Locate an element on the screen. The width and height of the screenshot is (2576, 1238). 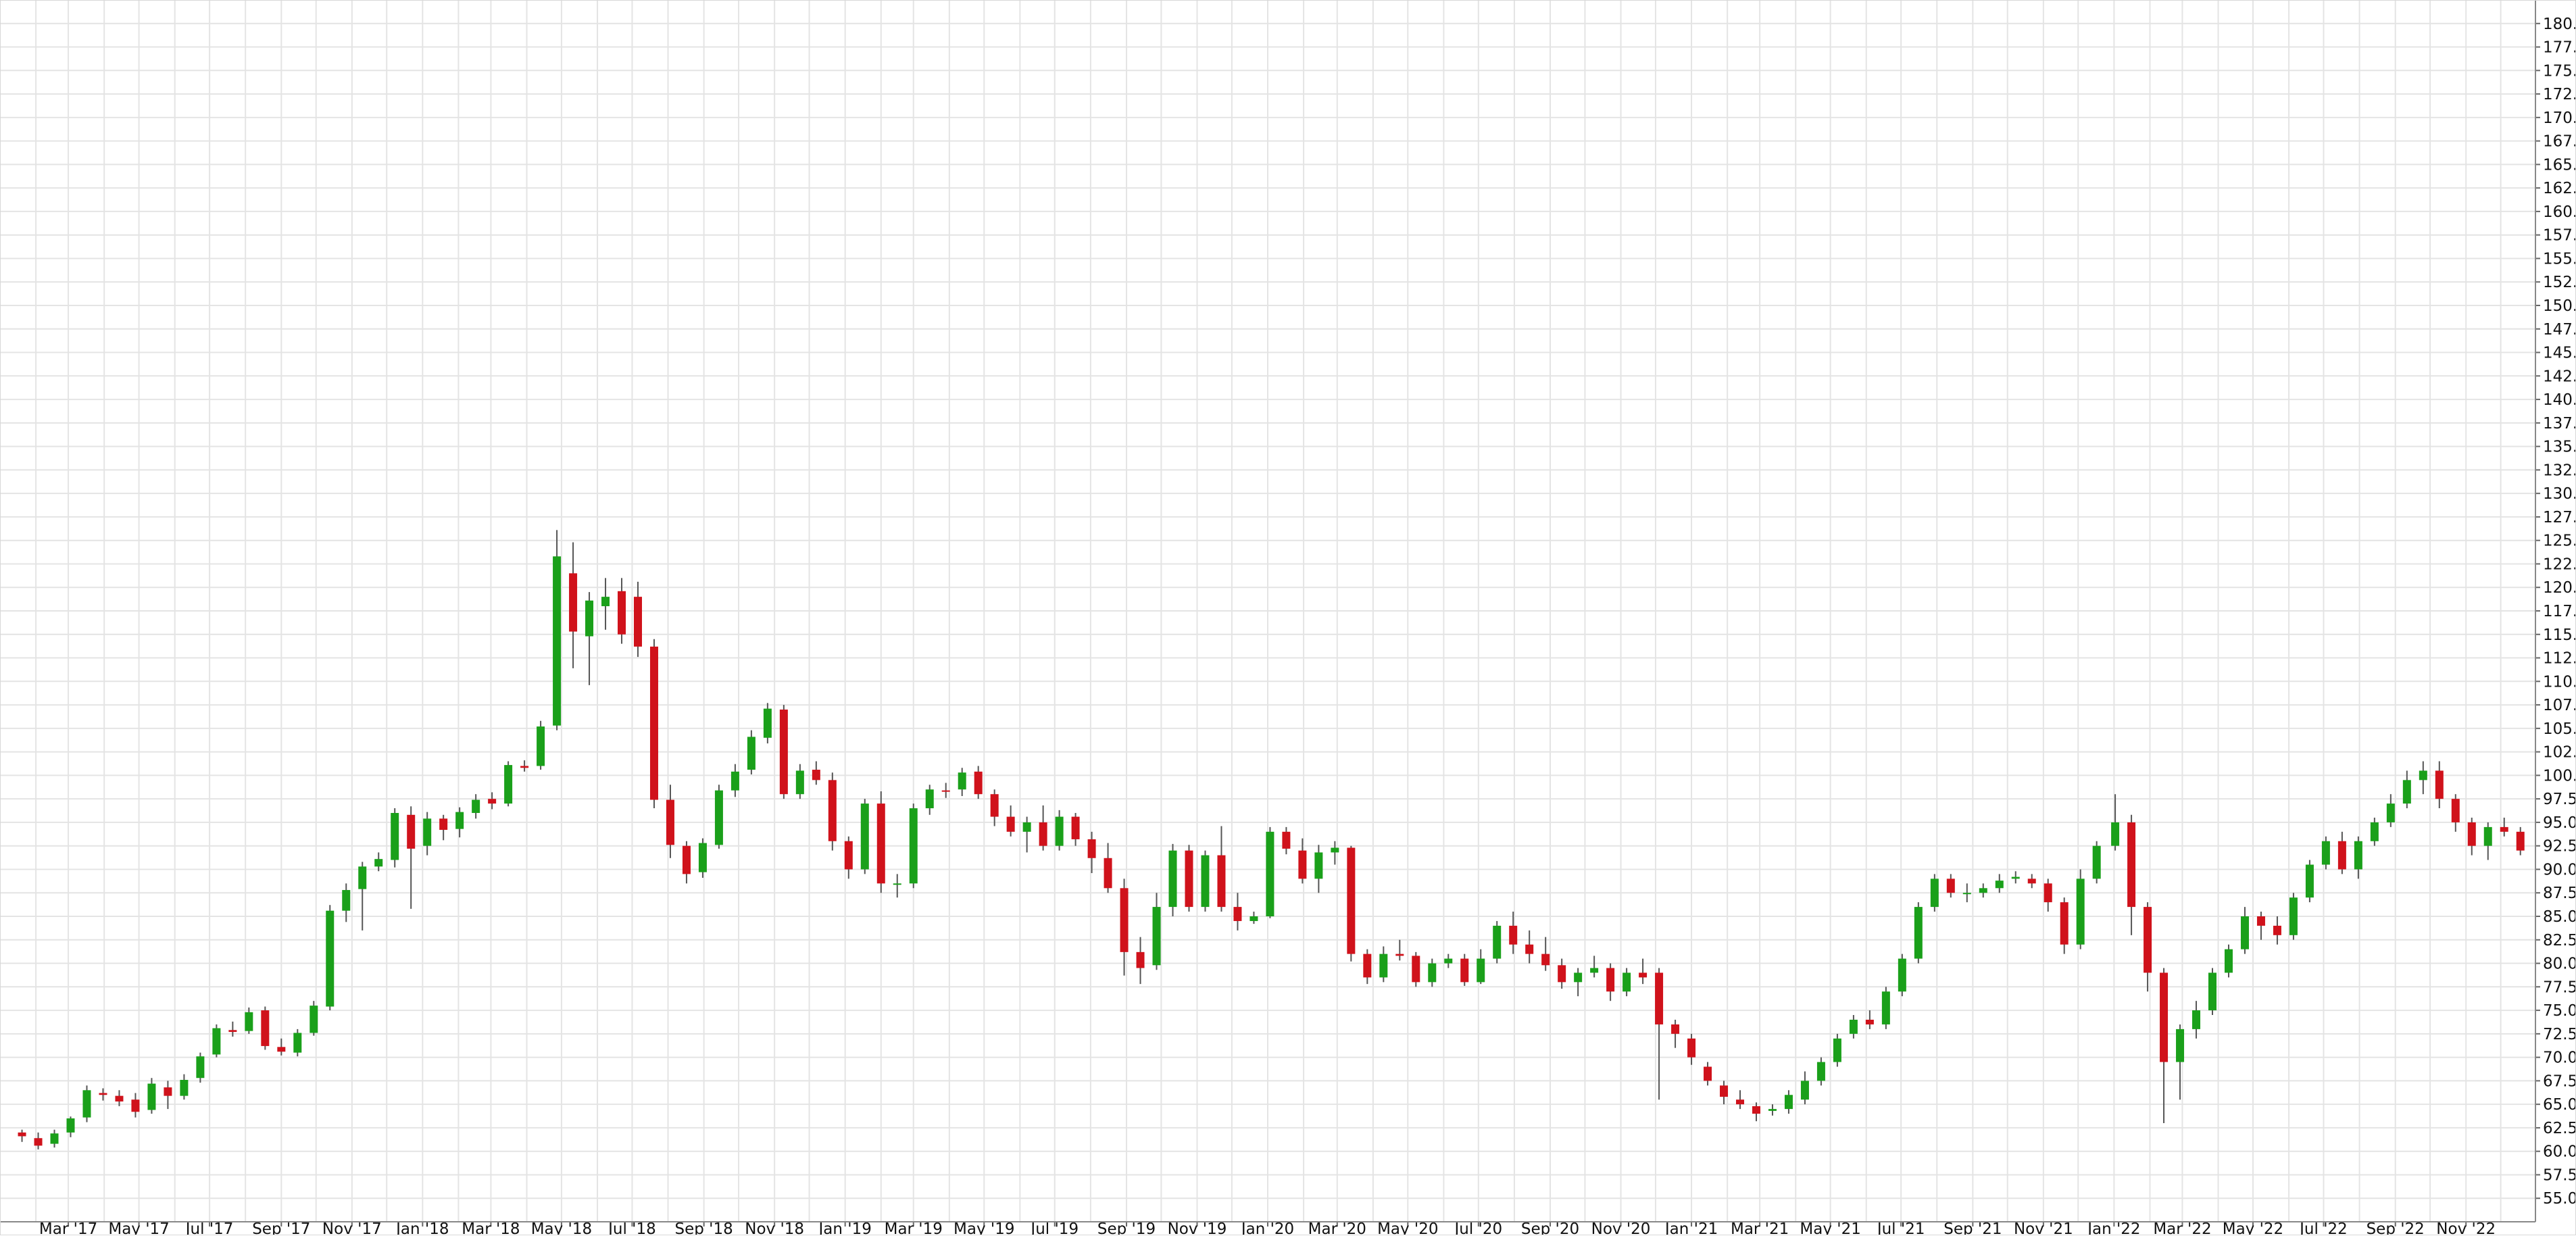
x-tick-label: May '19 is located at coordinates (984, 1228).